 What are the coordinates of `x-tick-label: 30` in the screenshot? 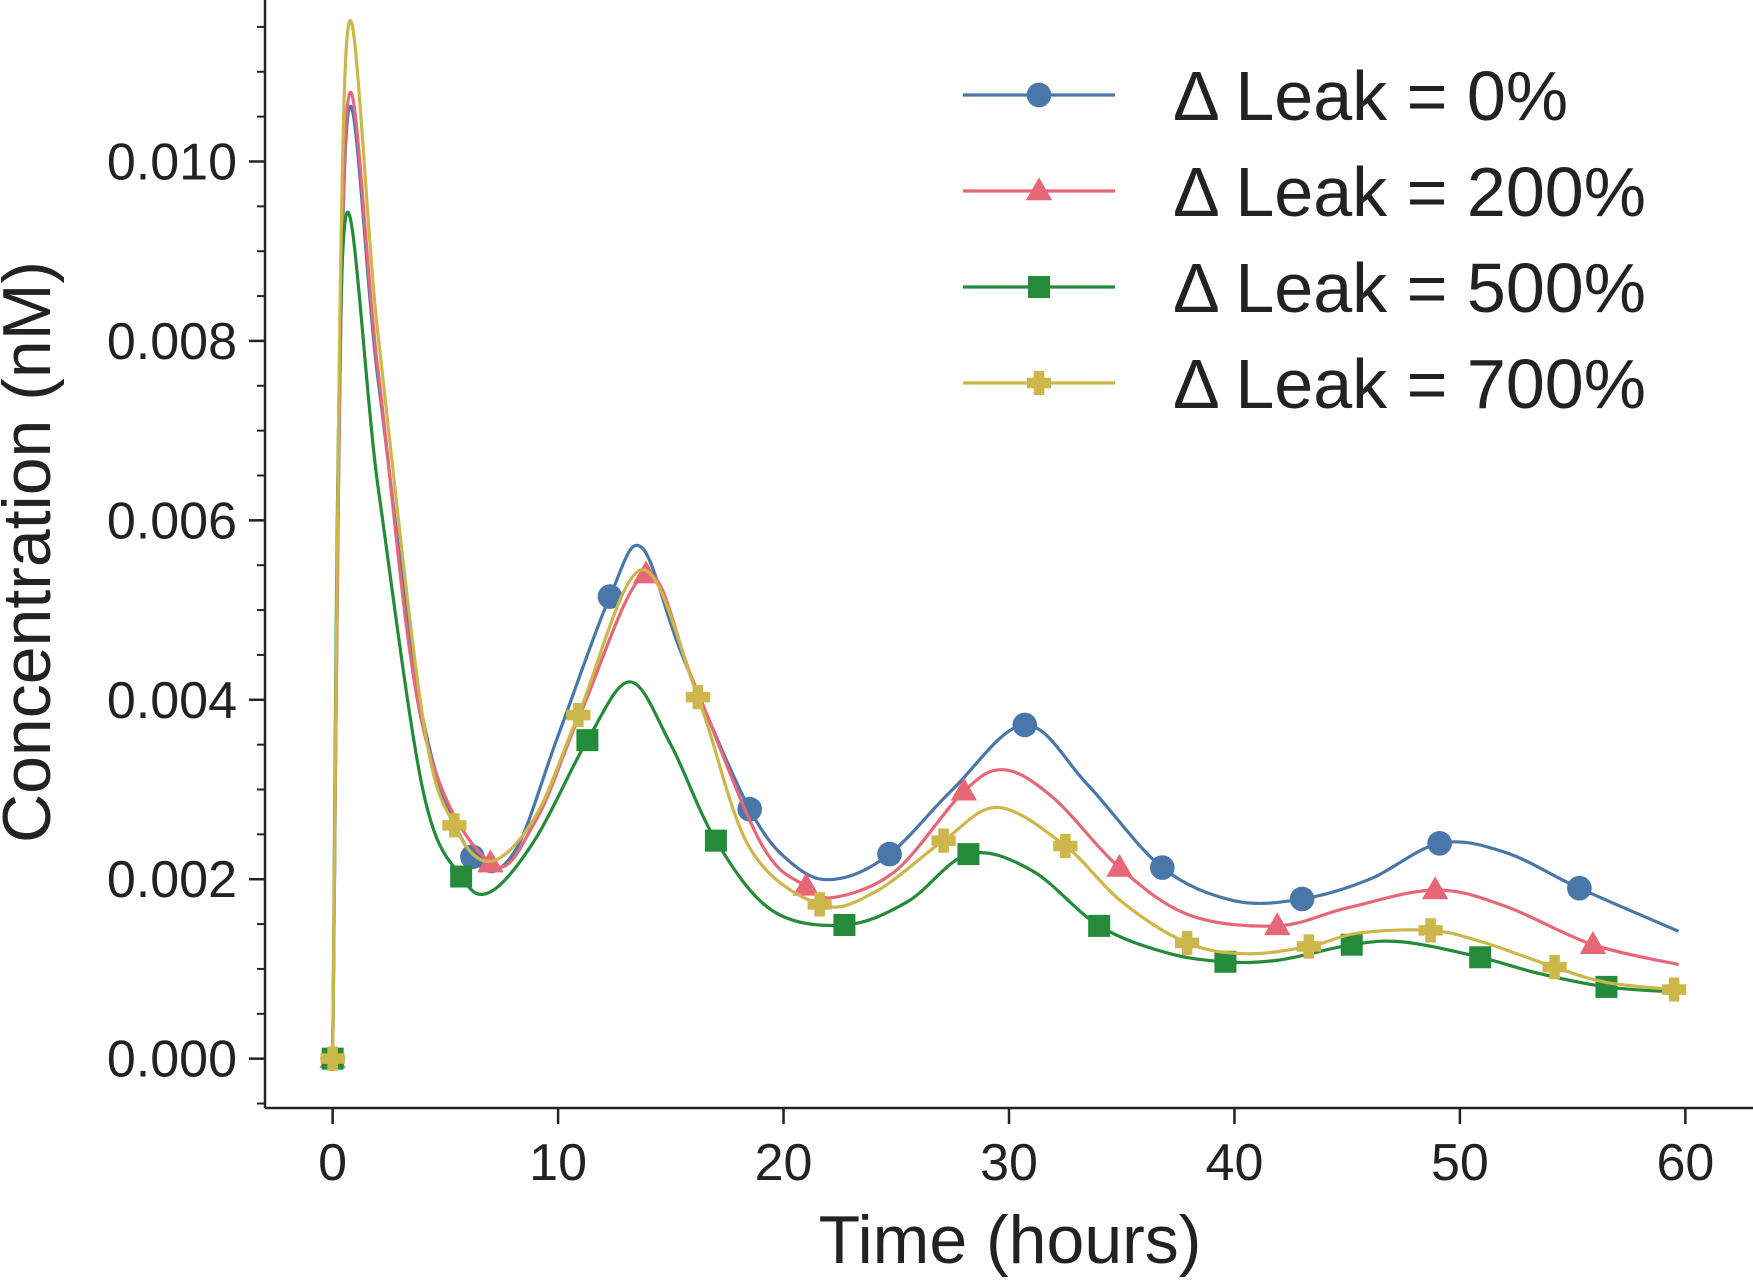 It's located at (1009, 1163).